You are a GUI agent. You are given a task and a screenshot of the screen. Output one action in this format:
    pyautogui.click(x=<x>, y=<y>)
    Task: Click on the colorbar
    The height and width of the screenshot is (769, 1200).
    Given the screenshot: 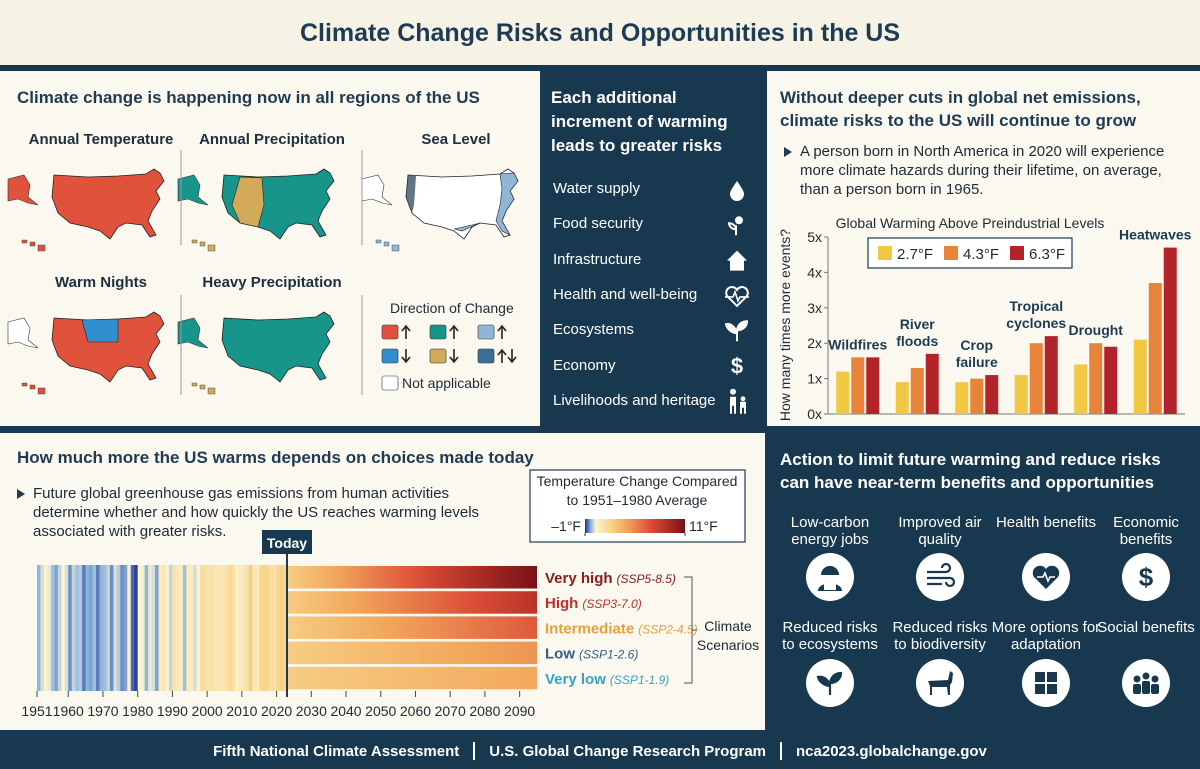 What is the action you would take?
    pyautogui.click(x=635, y=526)
    